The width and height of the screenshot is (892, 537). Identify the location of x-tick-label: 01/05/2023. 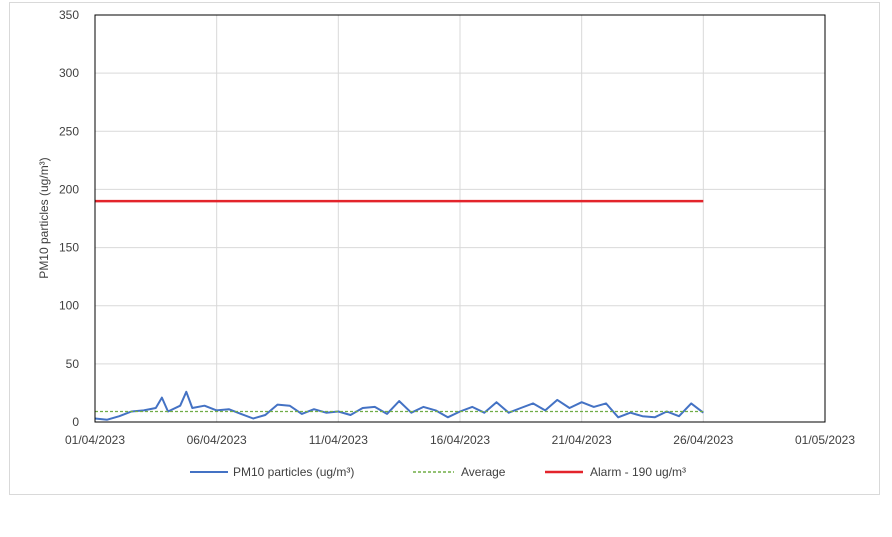
(825, 440).